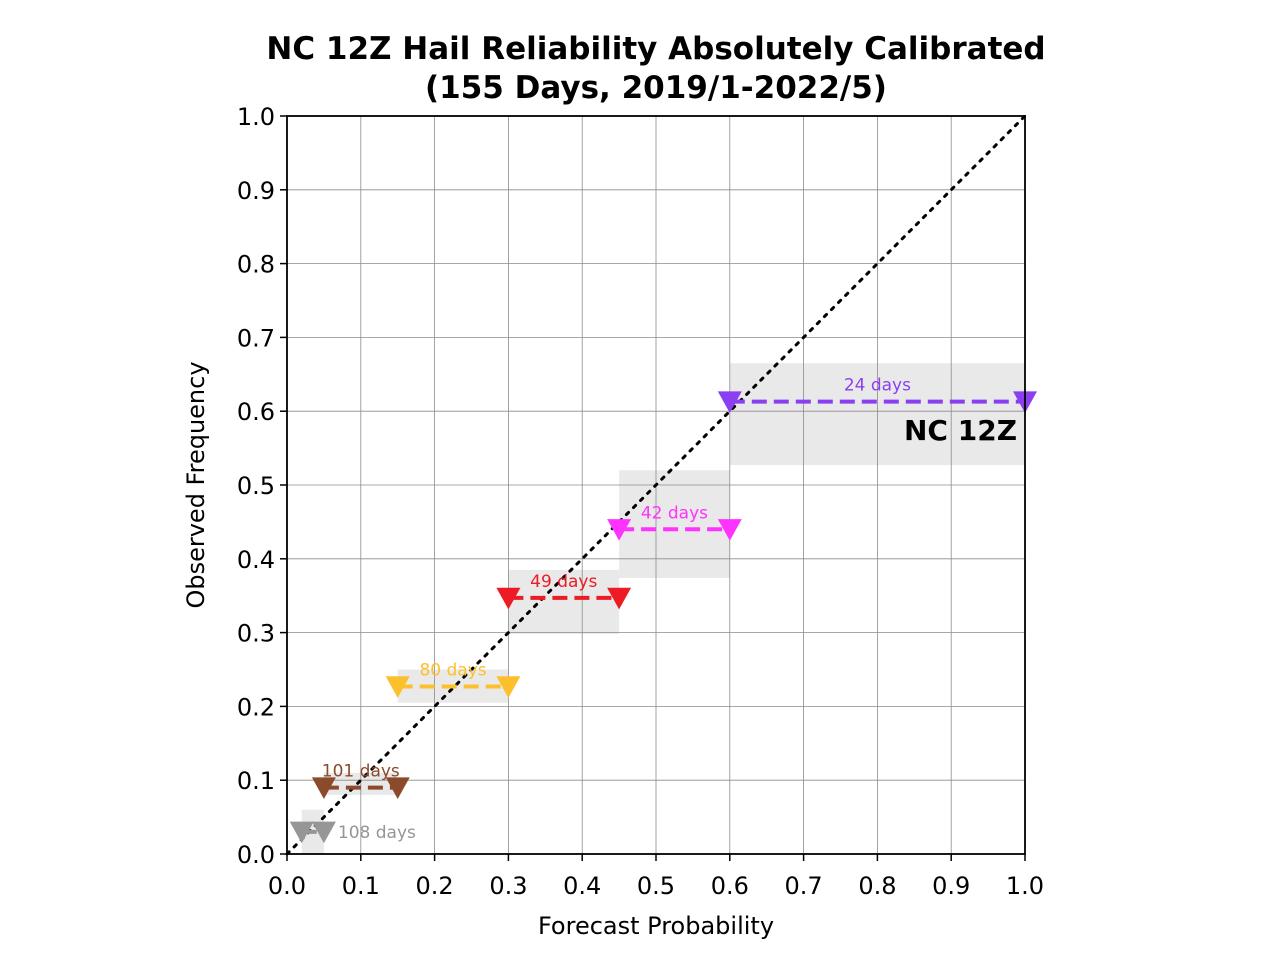 The image size is (1280, 960). I want to click on bin-days-label: 101 days, so click(361, 772).